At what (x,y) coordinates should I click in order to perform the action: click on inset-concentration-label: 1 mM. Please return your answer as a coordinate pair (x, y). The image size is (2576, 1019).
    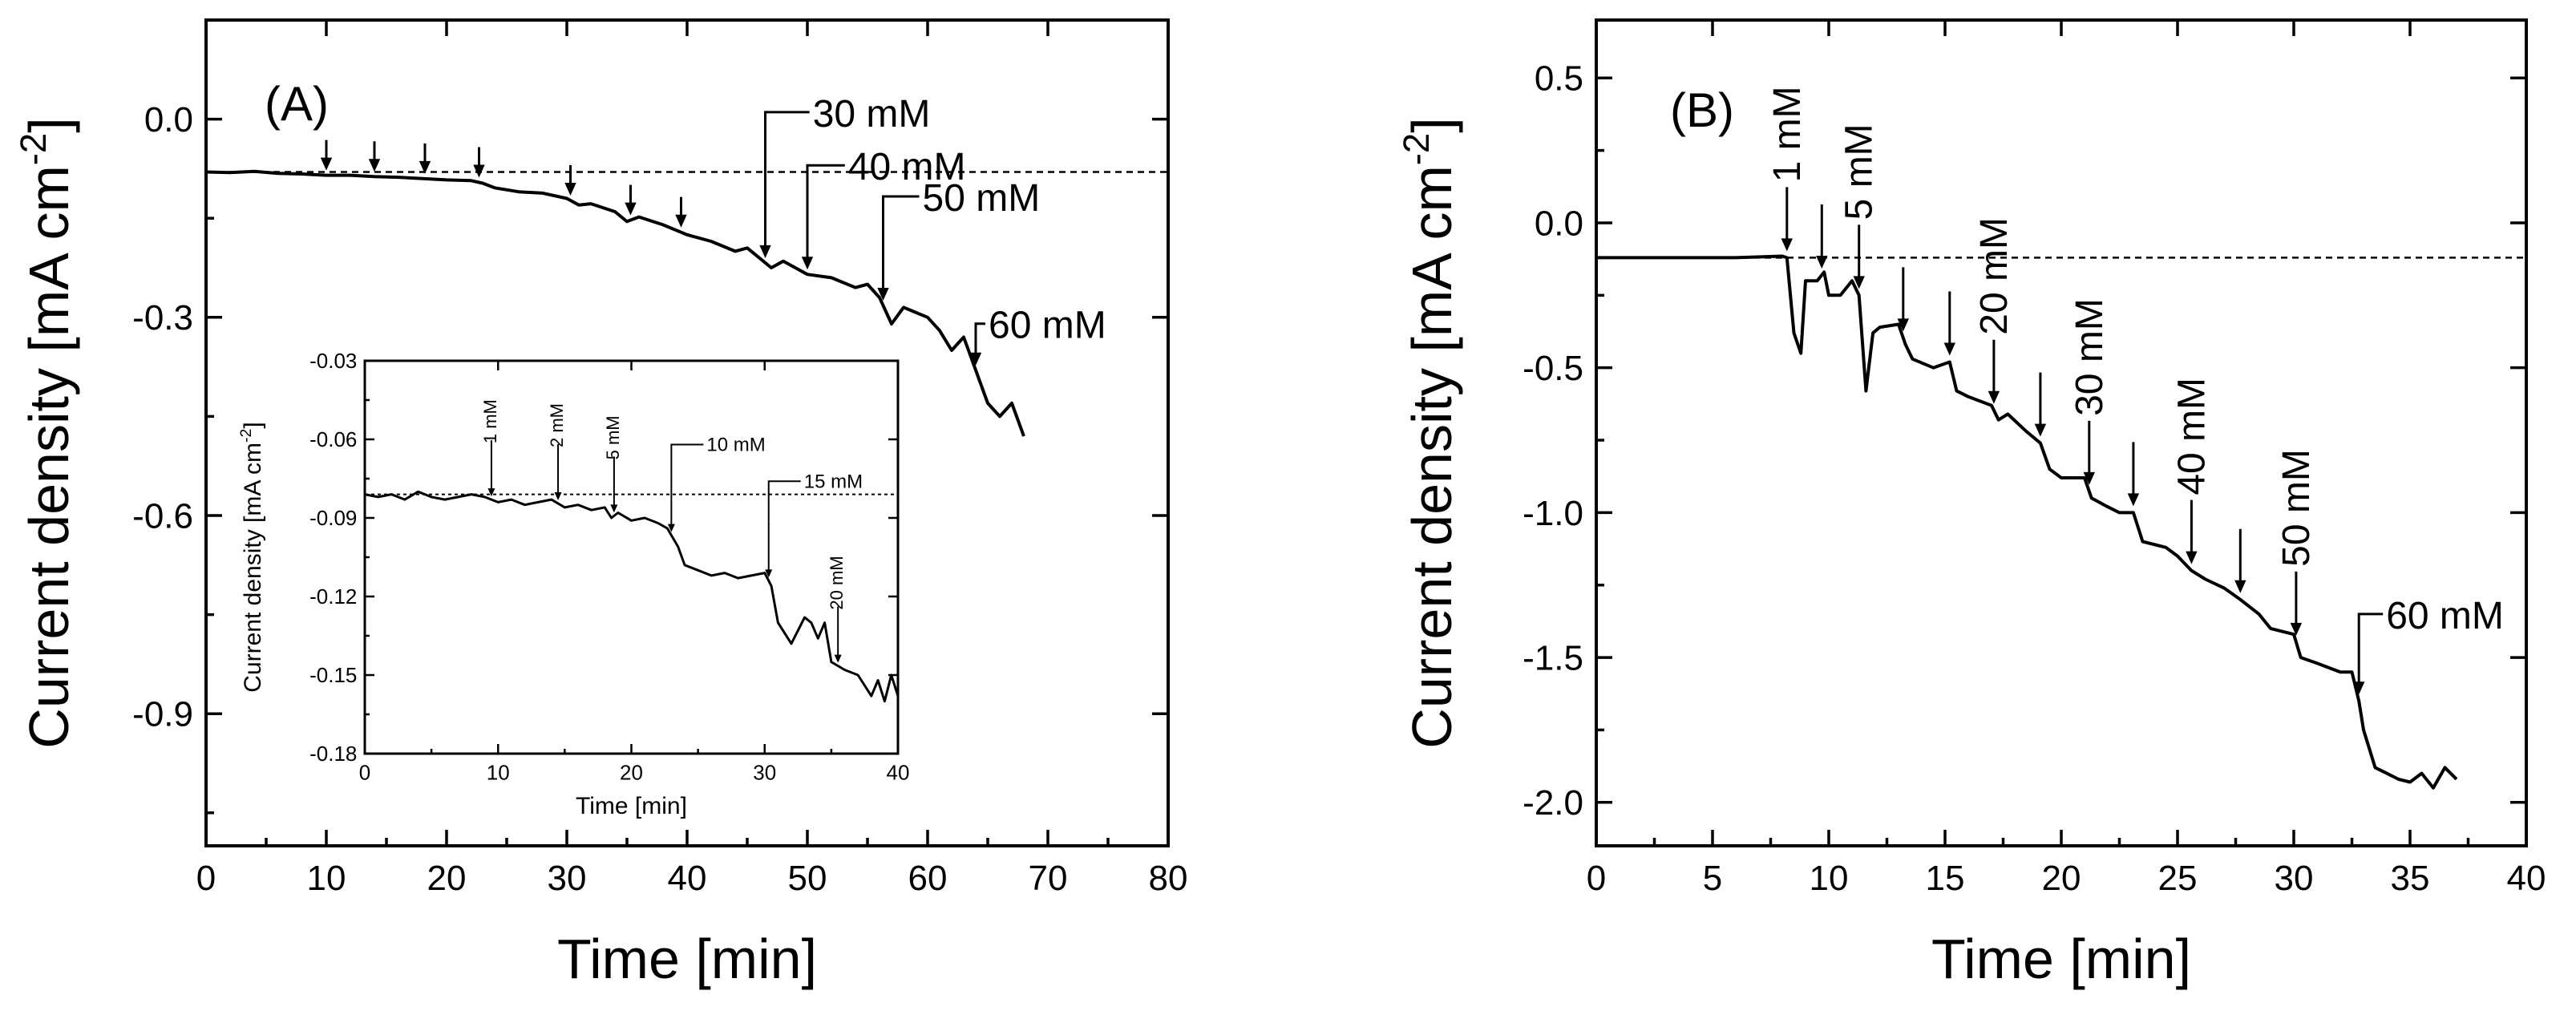
    Looking at the image, I should click on (490, 421).